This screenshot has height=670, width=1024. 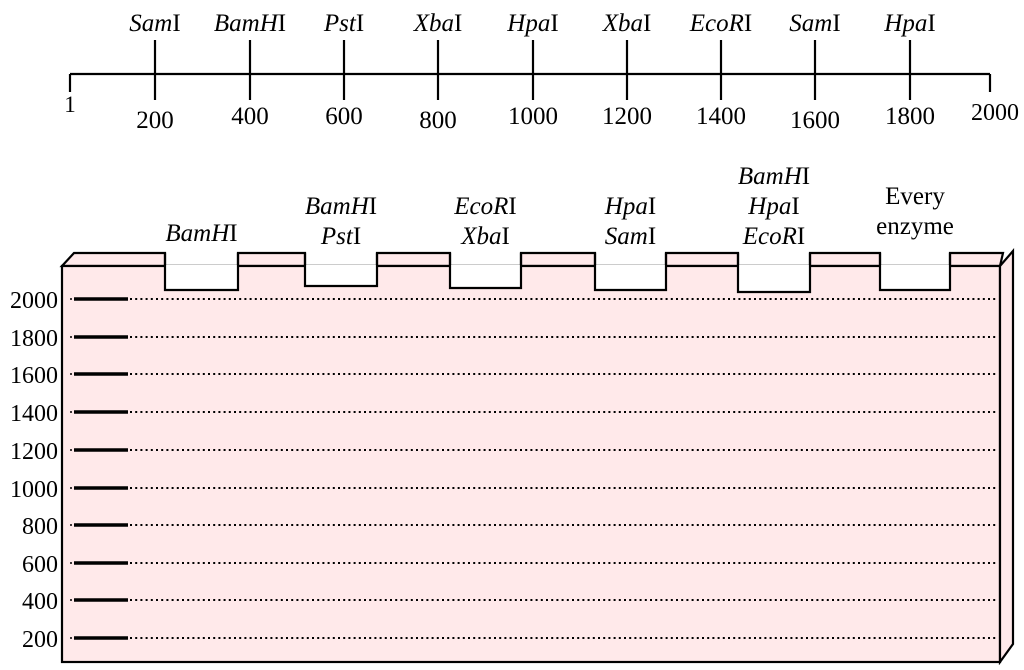 What do you see at coordinates (721, 116) in the screenshot?
I see `site-position-label: 1400` at bounding box center [721, 116].